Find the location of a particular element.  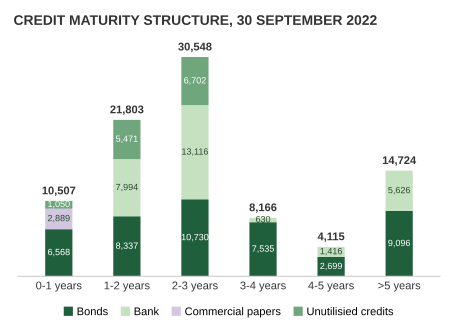

data-label: 10,730 is located at coordinates (195, 238).